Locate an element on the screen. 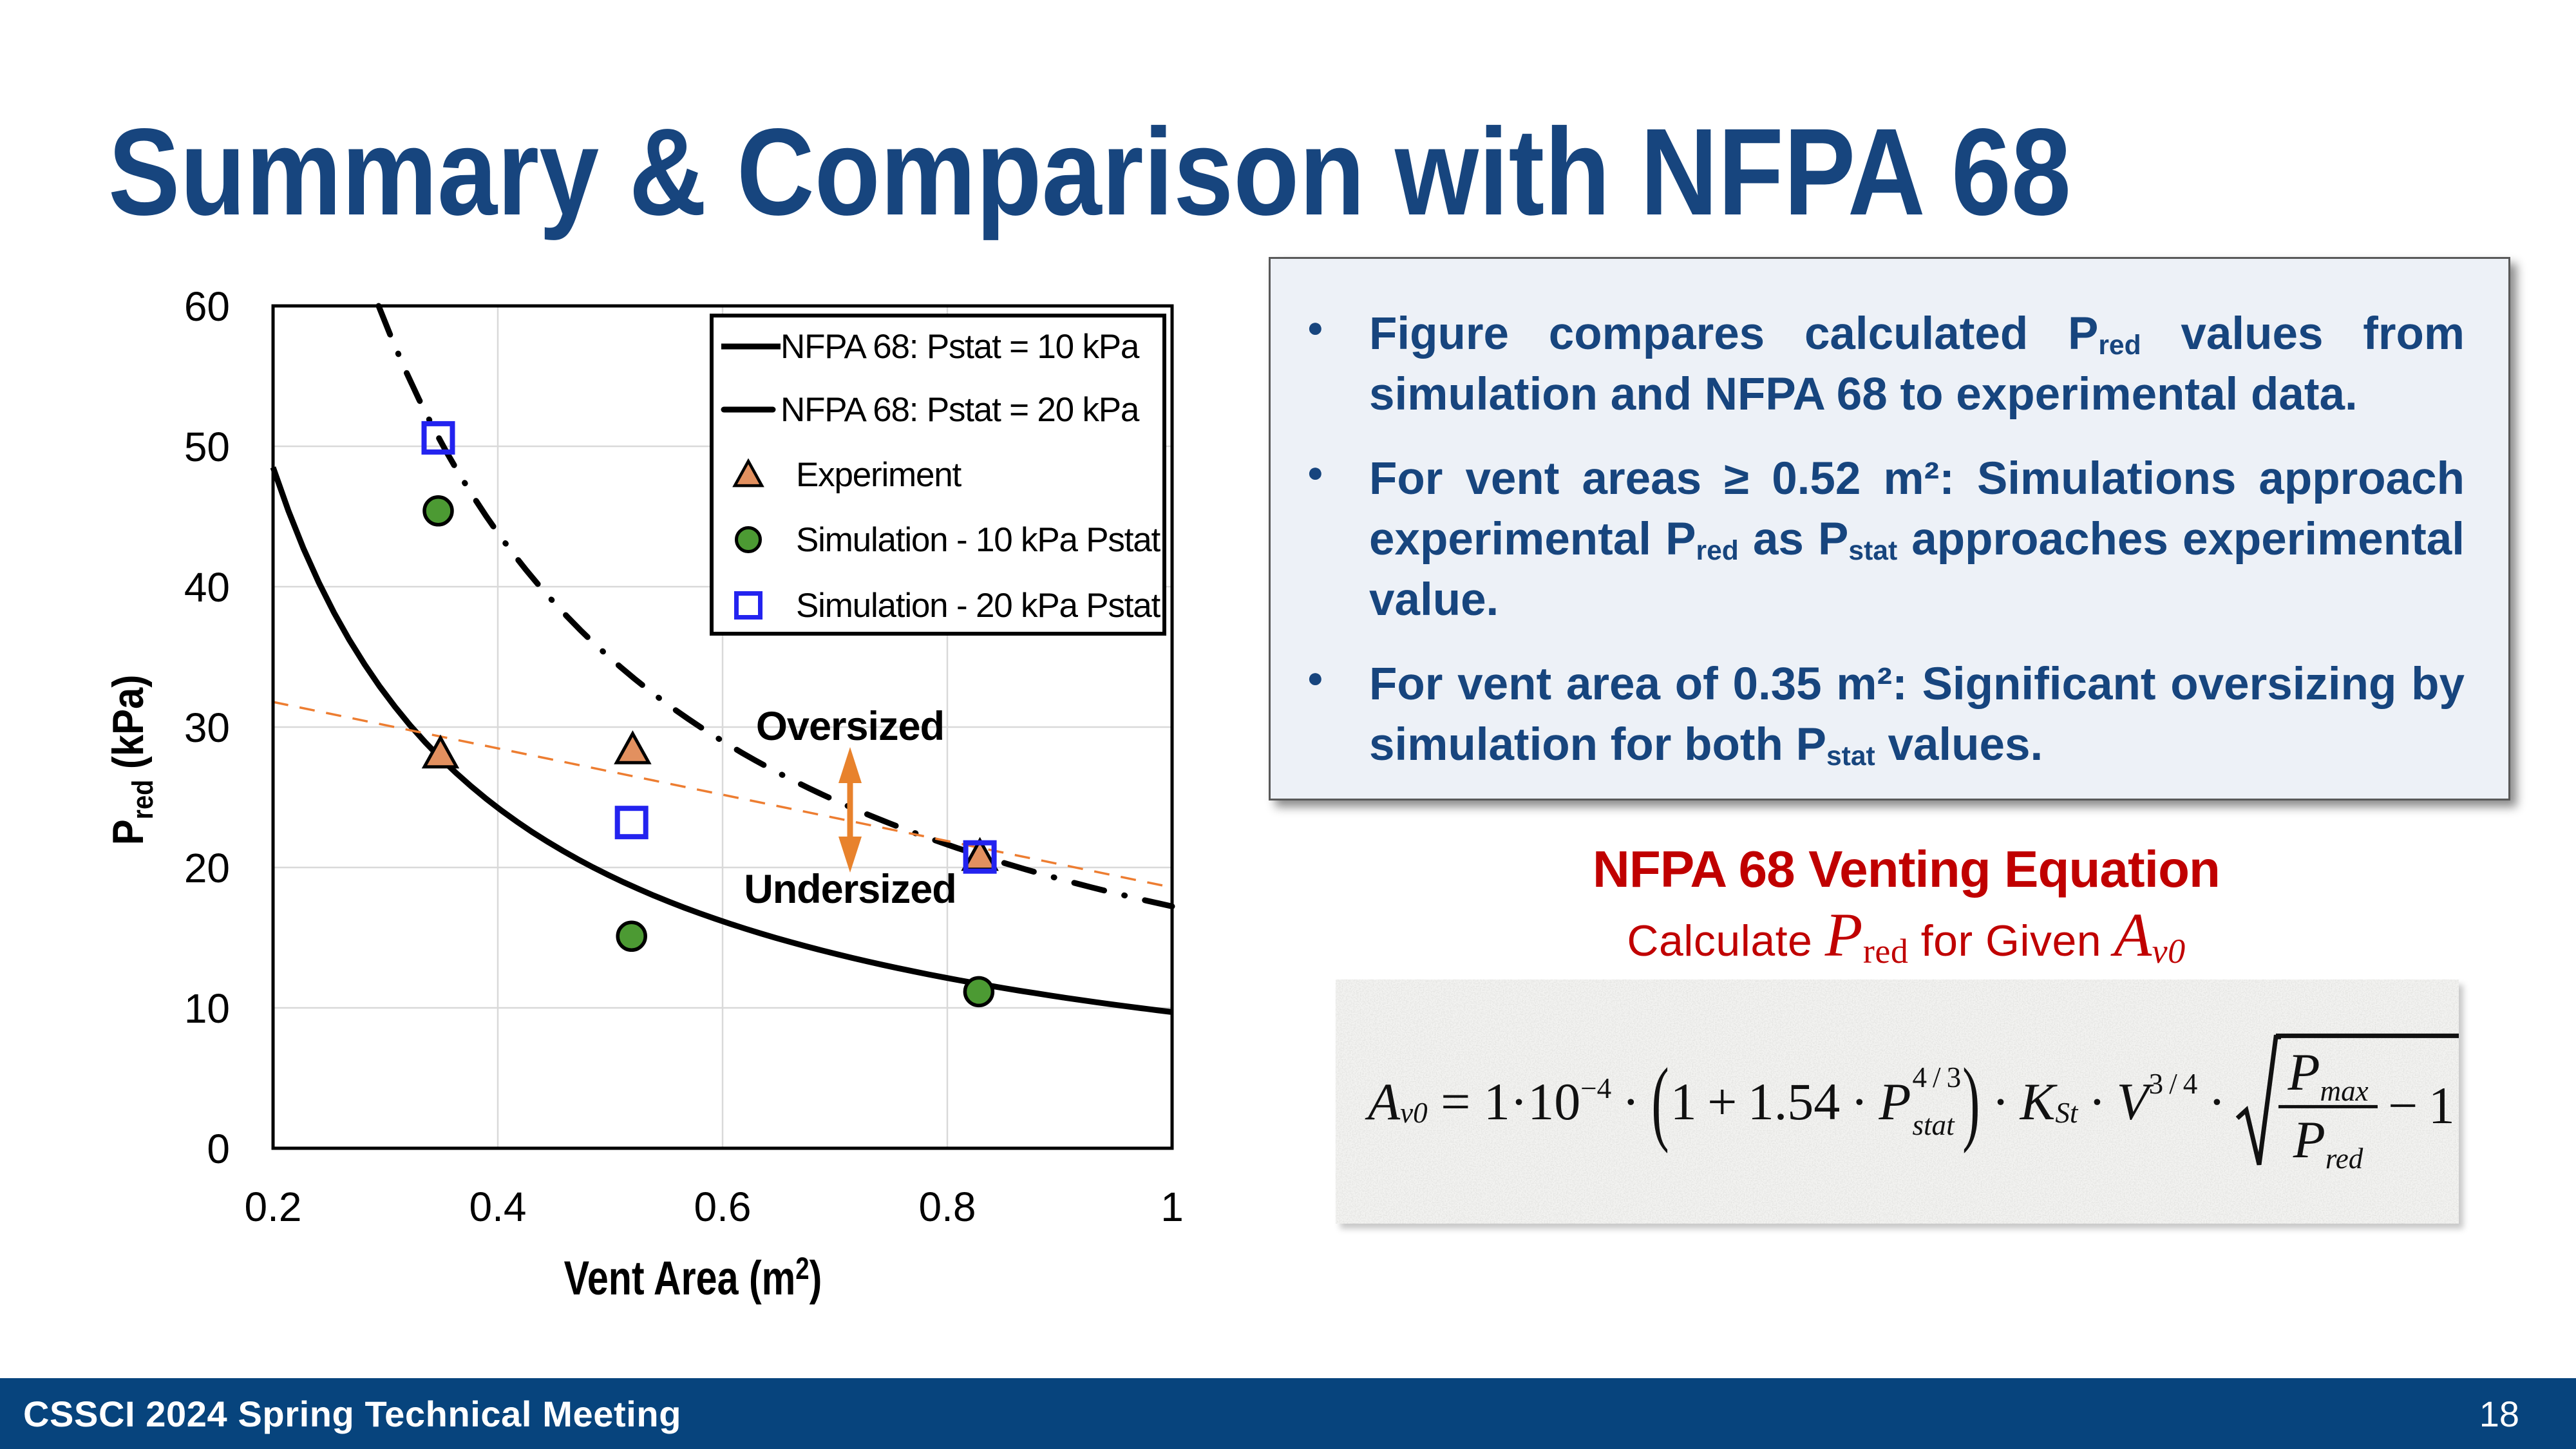 The width and height of the screenshot is (2576, 1449). svg-text: 0 is located at coordinates (218, 1149).